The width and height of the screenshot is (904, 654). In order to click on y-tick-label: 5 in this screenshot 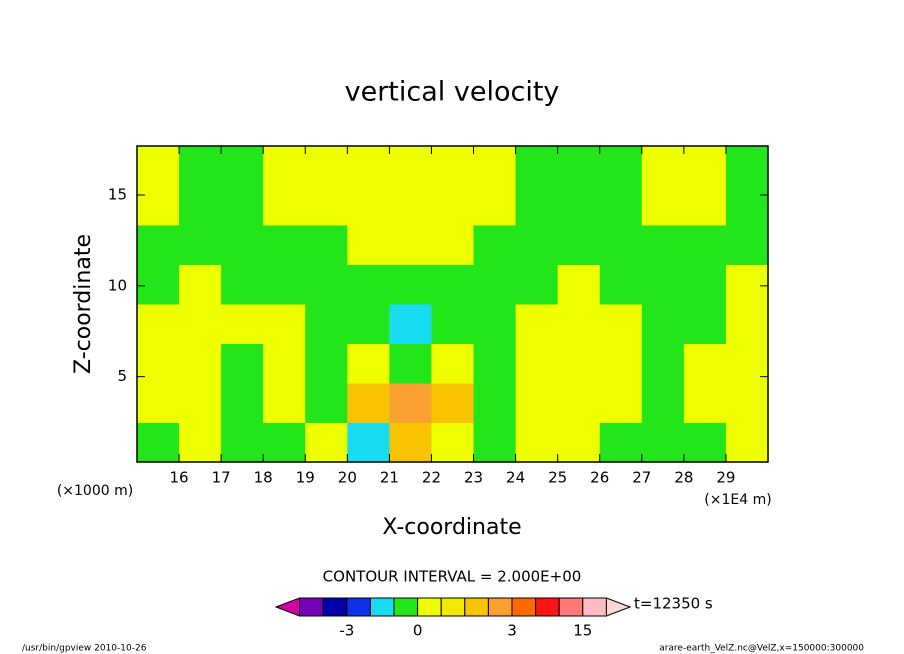, I will do `click(122, 376)`.